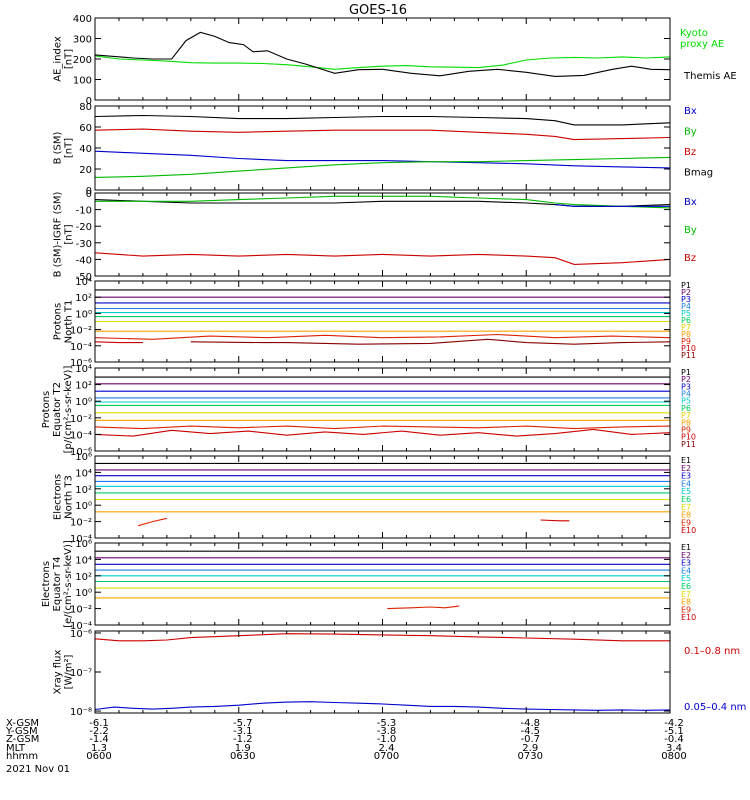  I want to click on footer-value: -6.1, so click(99, 723).